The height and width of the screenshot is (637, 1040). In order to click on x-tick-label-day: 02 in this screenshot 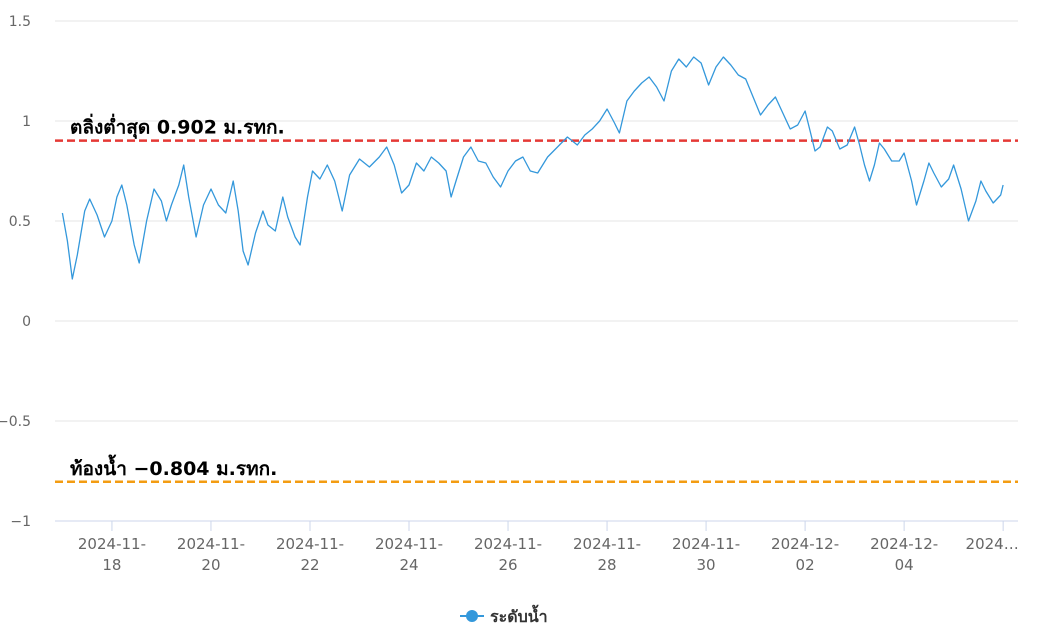, I will do `click(805, 565)`.